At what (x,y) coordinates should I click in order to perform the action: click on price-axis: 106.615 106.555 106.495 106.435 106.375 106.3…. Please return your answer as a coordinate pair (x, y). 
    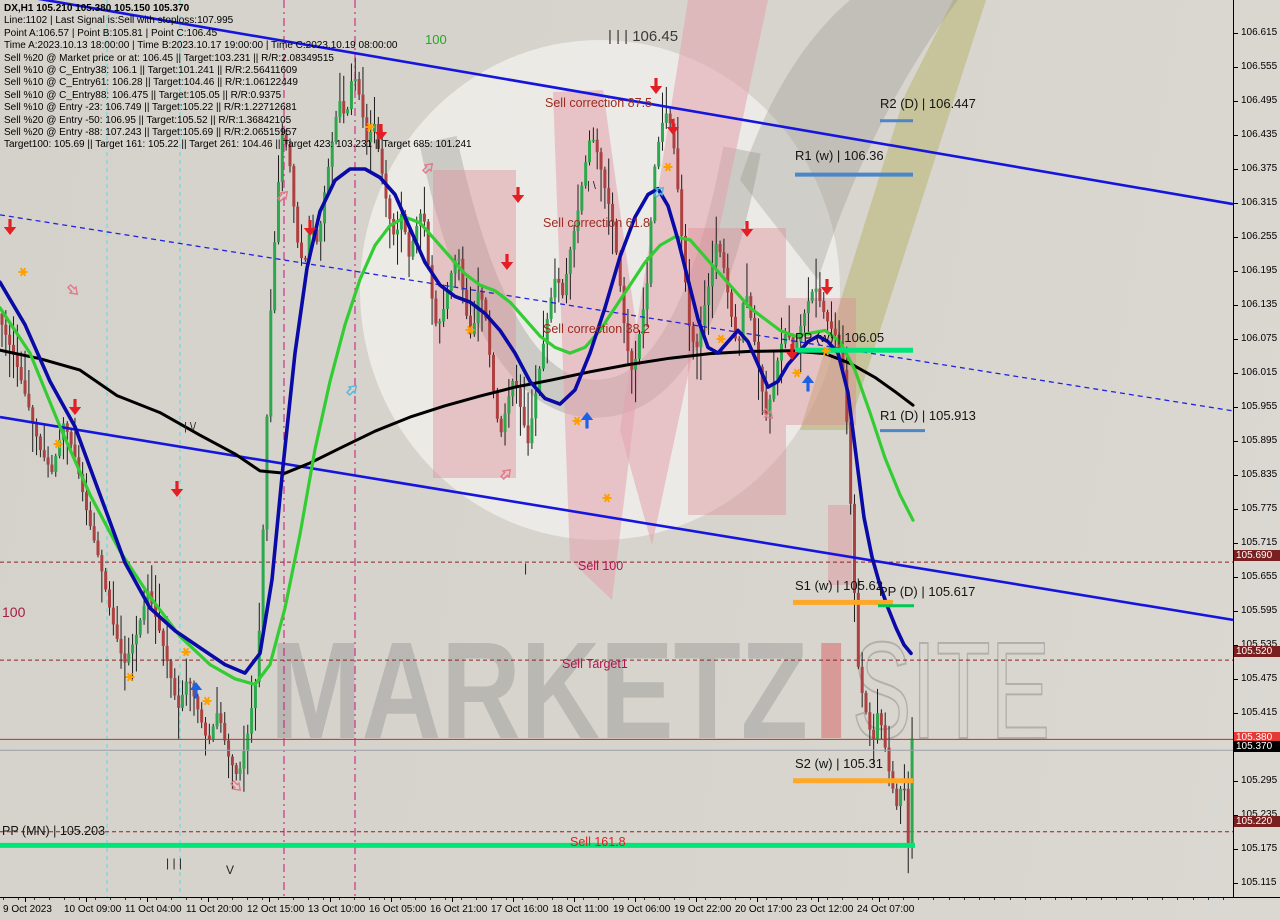
    Looking at the image, I should click on (1256, 448).